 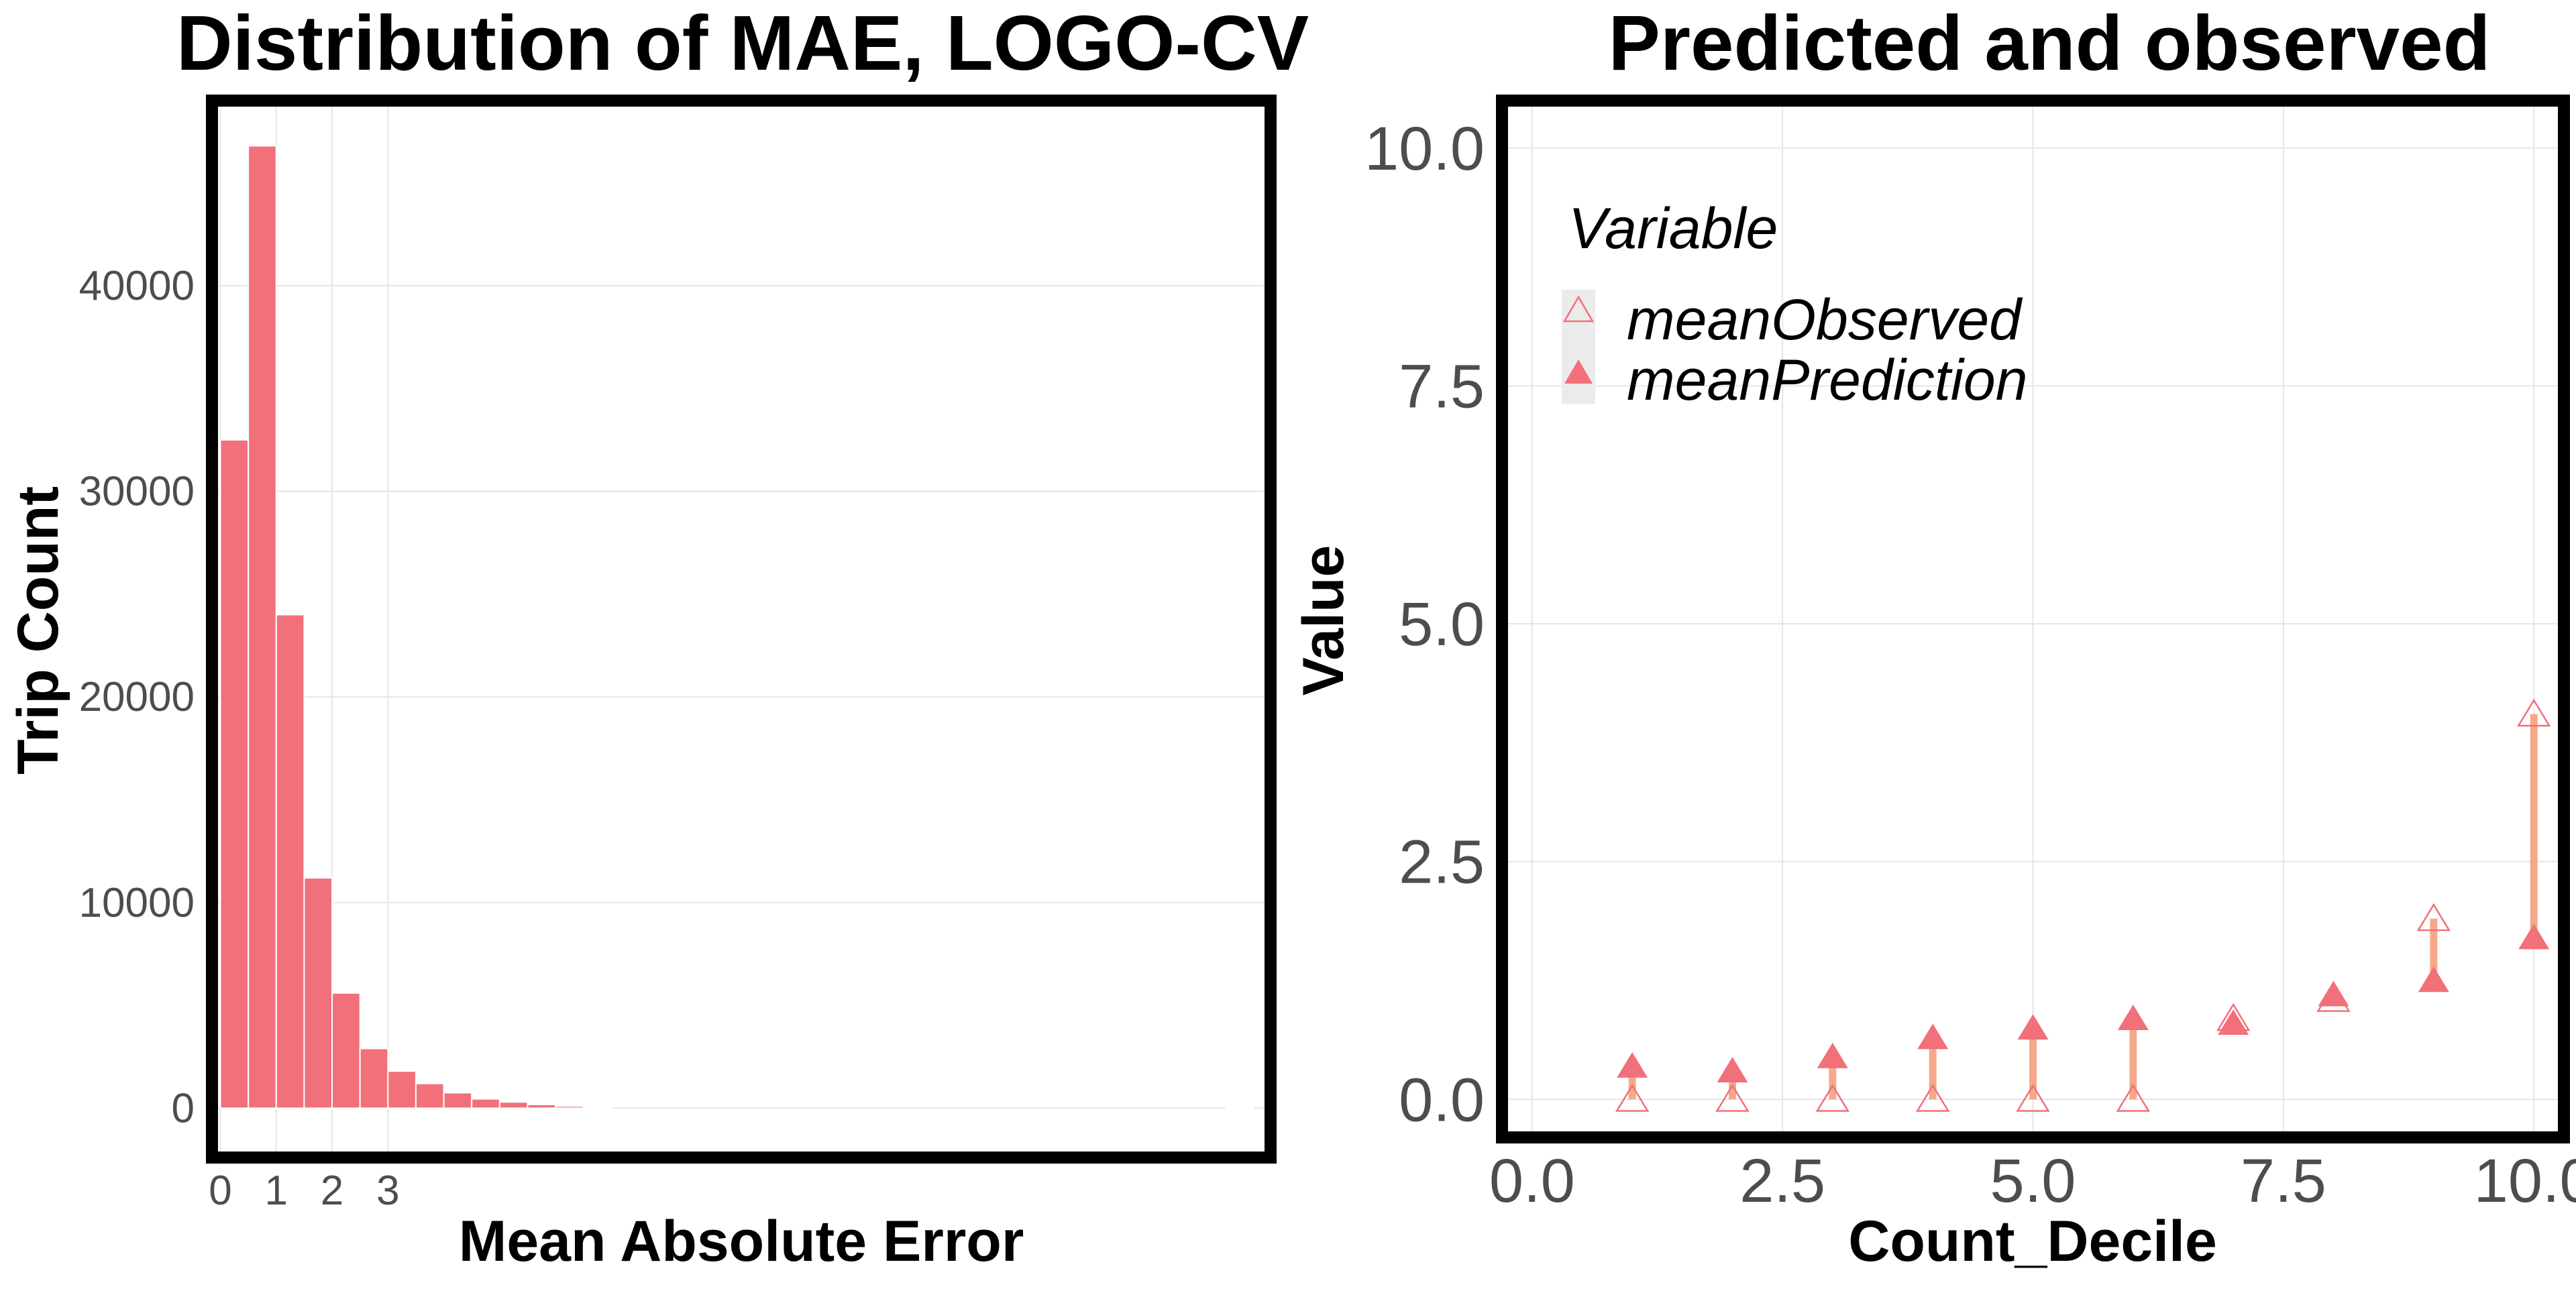 I want to click on hist-y-tick-label-0: 0, so click(x=183, y=1108).